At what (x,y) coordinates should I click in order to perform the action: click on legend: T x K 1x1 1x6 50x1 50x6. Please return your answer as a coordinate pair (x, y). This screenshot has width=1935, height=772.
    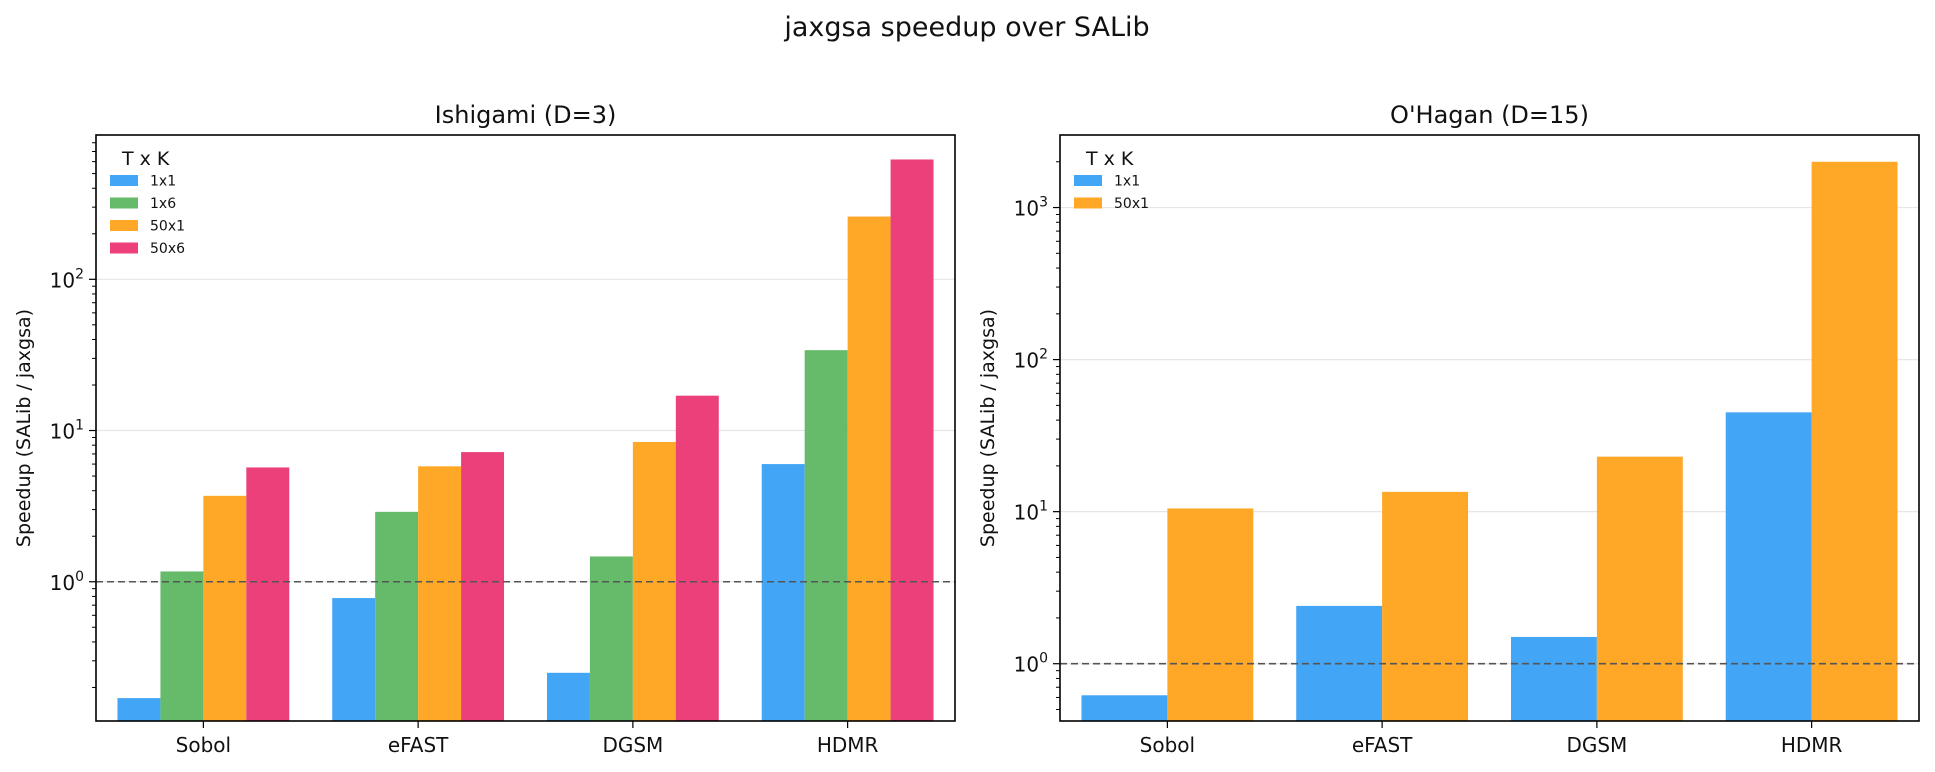
    Looking at the image, I should click on (147, 202).